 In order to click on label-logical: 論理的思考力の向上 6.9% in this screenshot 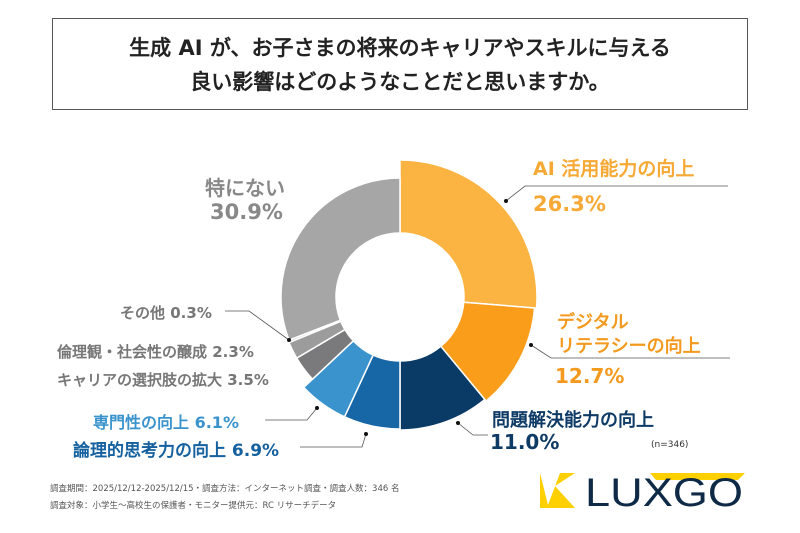, I will do `click(176, 451)`.